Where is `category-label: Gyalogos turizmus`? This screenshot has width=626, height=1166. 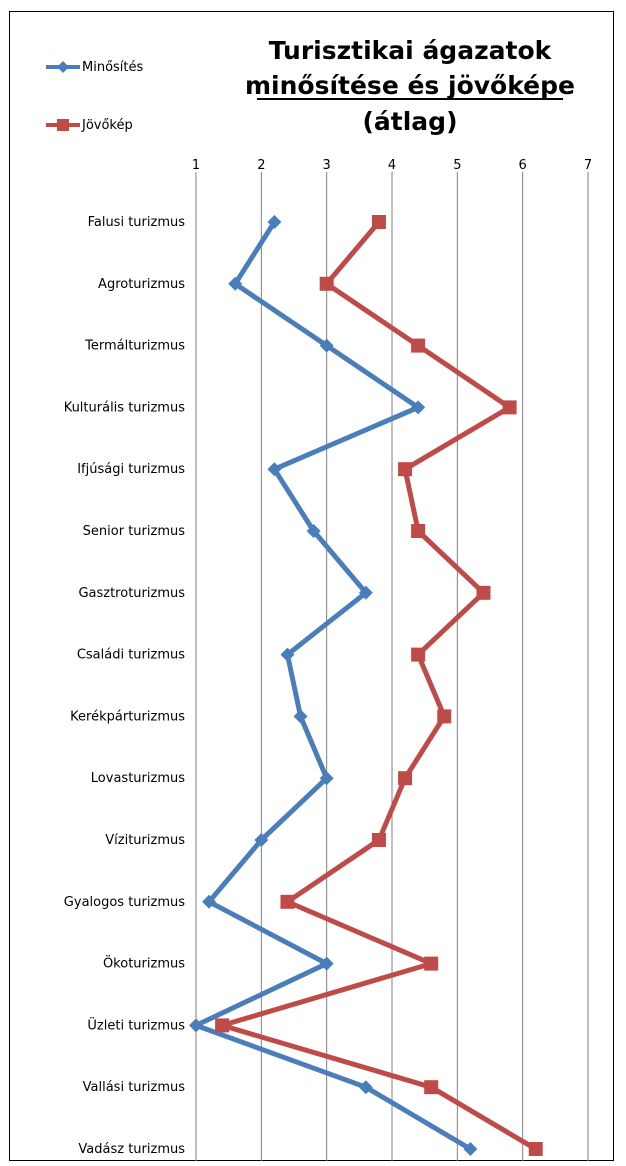
category-label: Gyalogos turizmus is located at coordinates (124, 902).